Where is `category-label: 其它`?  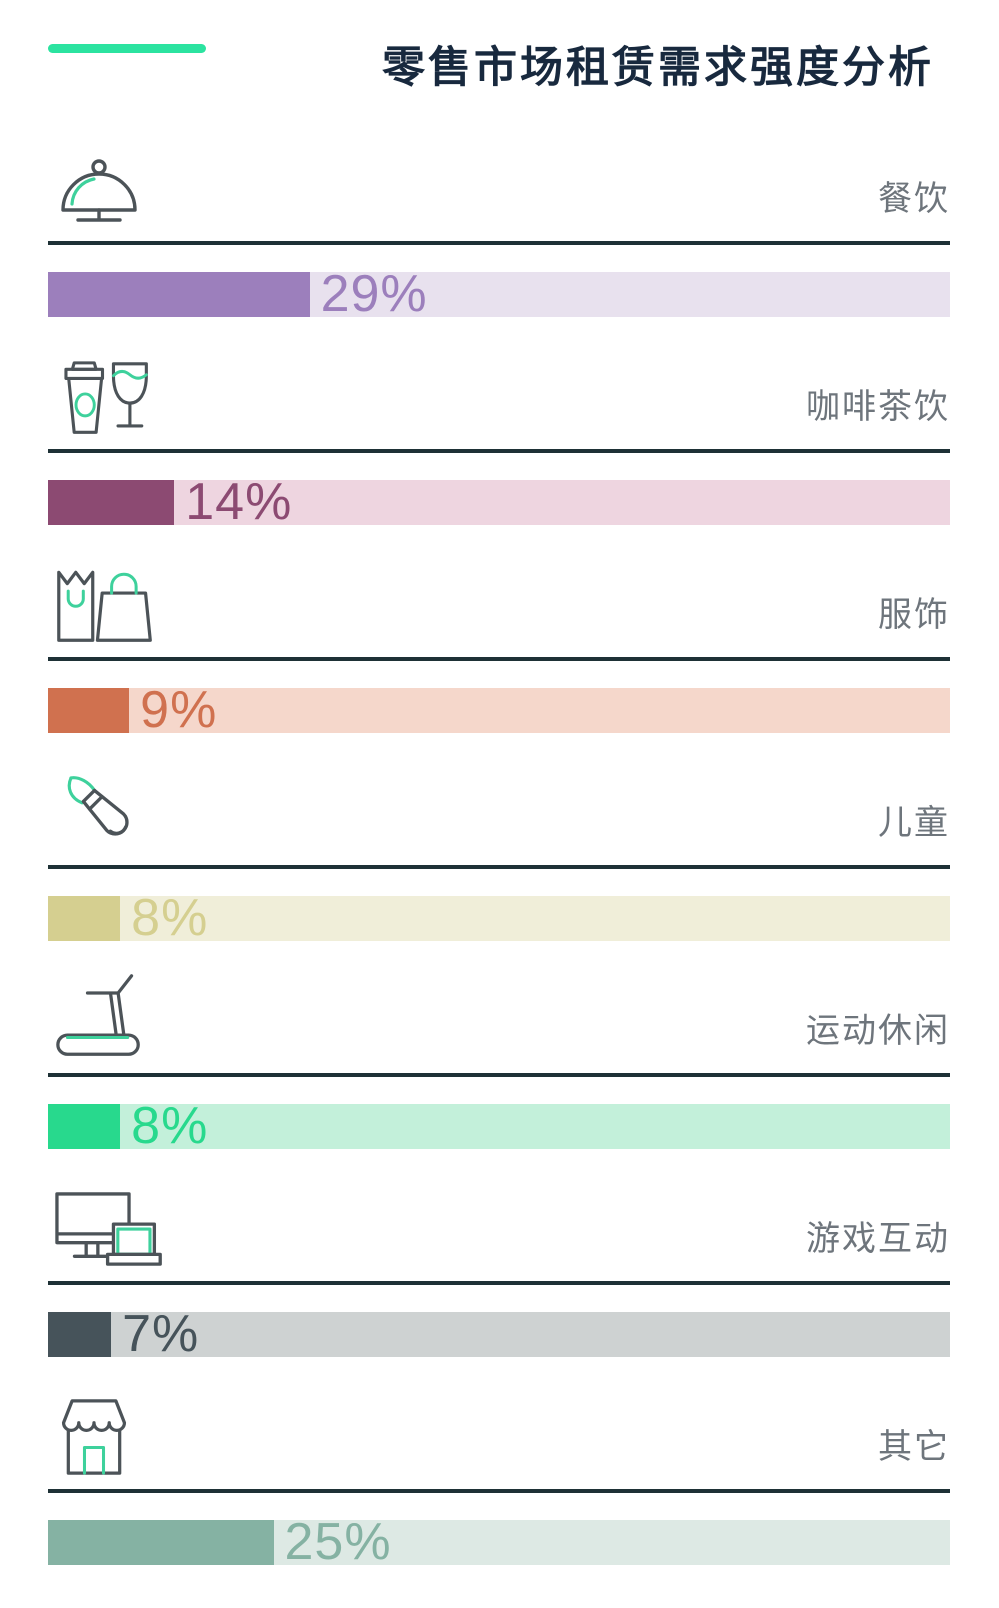
category-label: 其它 is located at coordinates (914, 1447).